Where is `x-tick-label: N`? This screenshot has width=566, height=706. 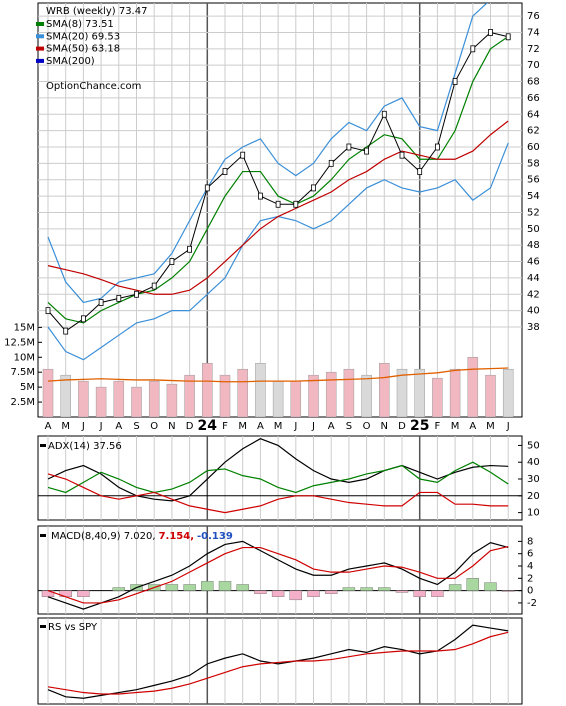 x-tick-label: N is located at coordinates (384, 426).